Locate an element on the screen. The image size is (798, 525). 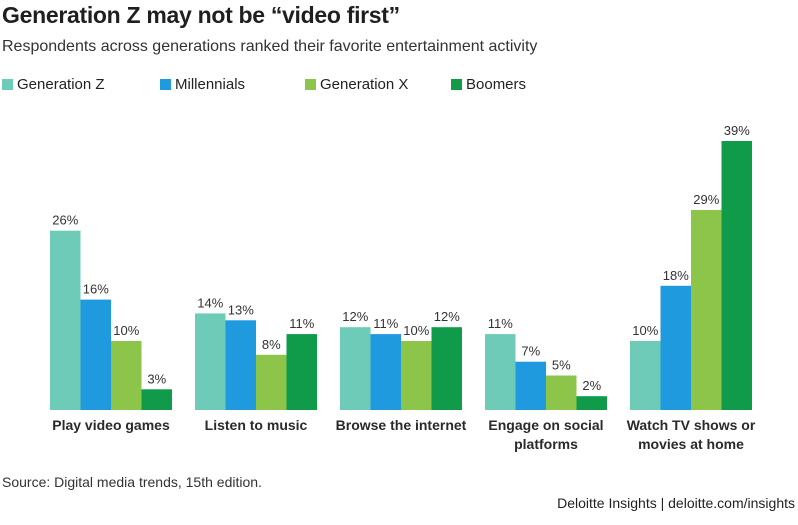
data-label: 5% is located at coordinates (561, 365).